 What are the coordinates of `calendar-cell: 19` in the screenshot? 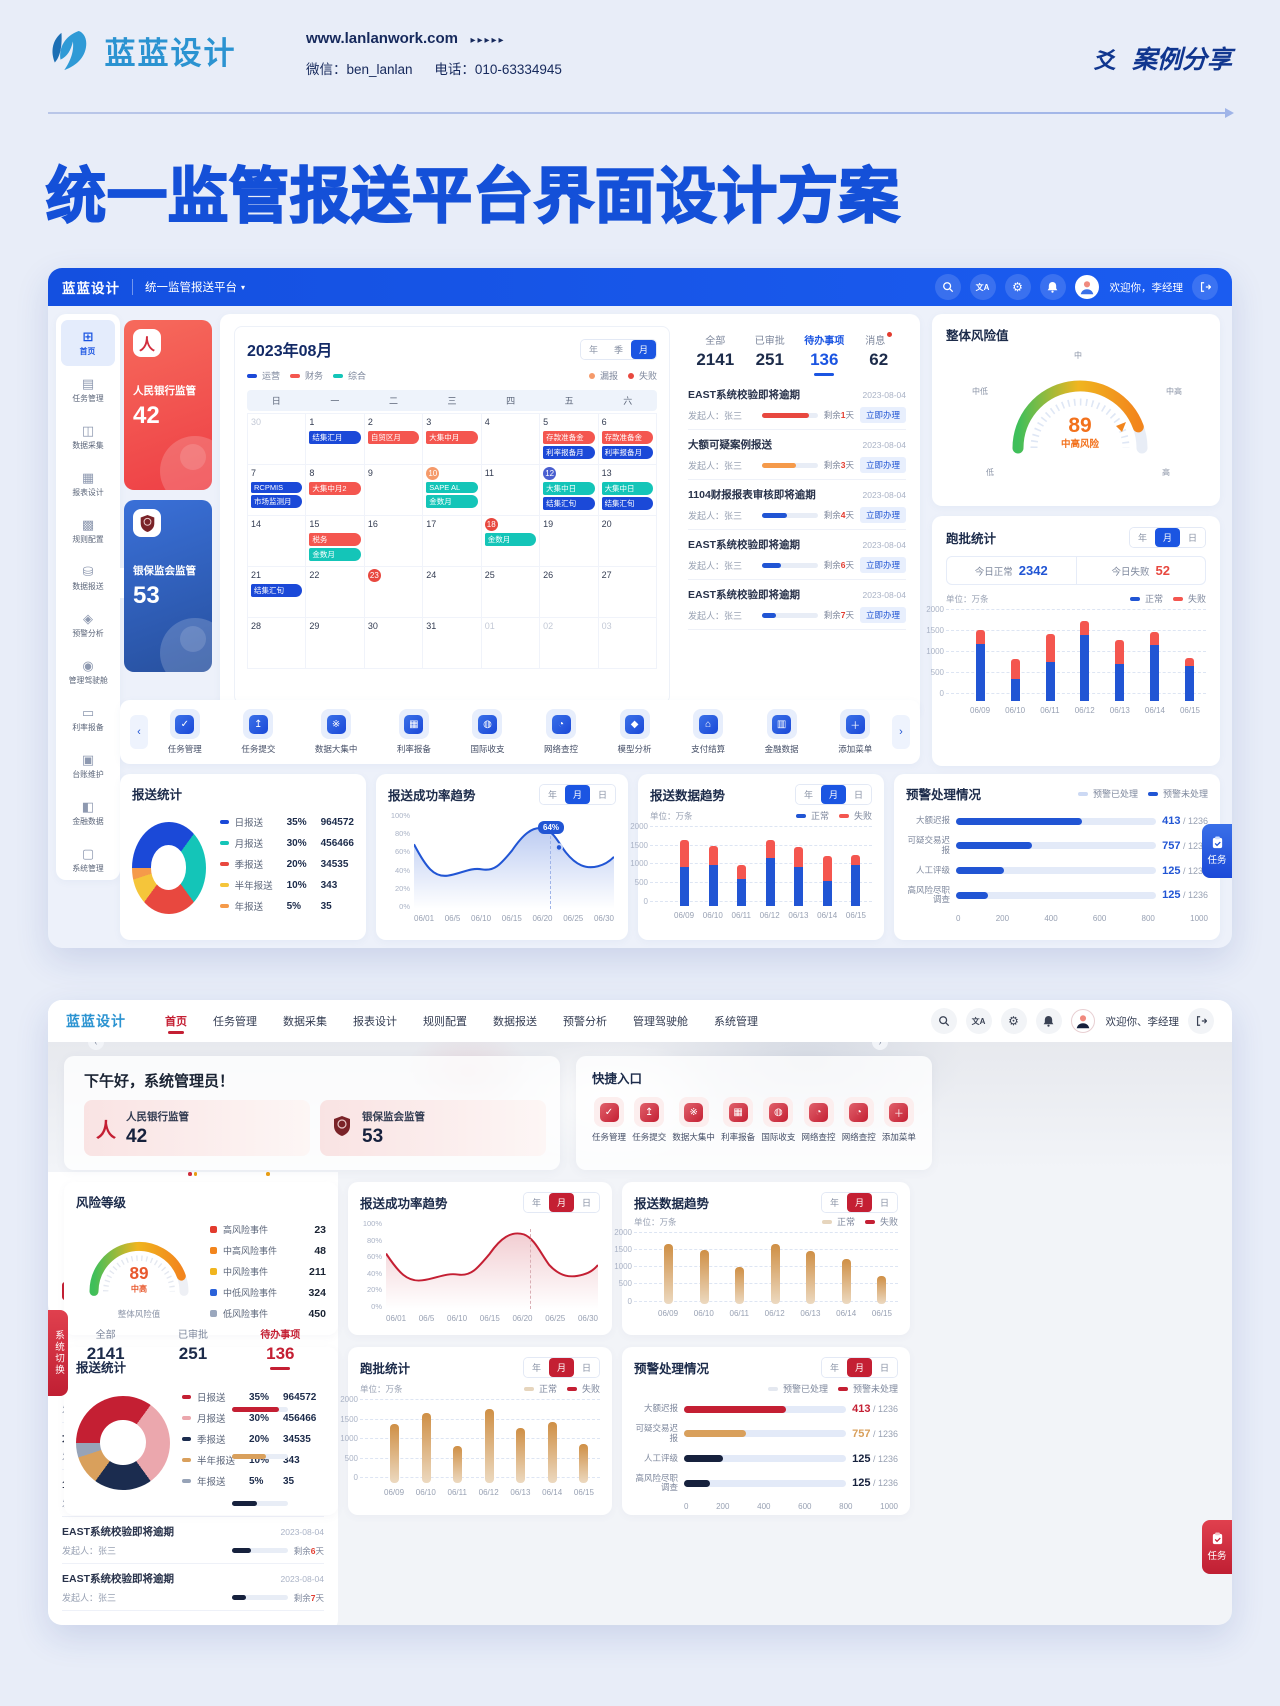 It's located at (569, 541).